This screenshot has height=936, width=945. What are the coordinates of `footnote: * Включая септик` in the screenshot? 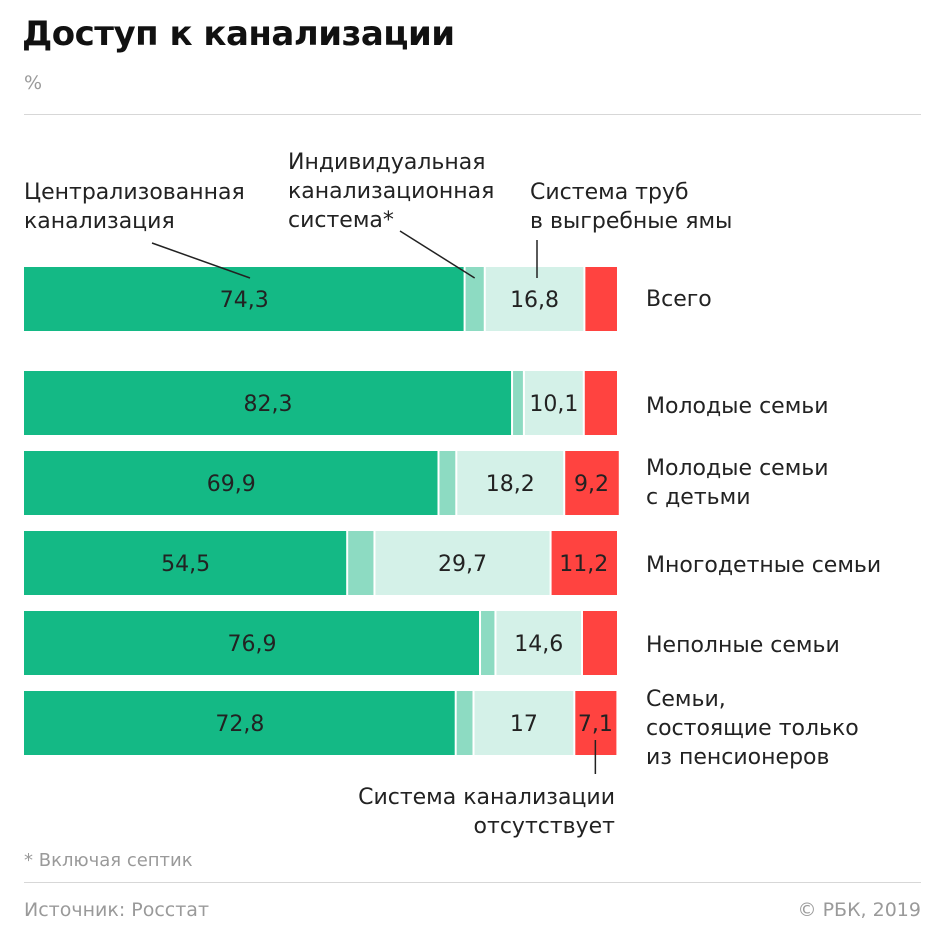 It's located at (108, 860).